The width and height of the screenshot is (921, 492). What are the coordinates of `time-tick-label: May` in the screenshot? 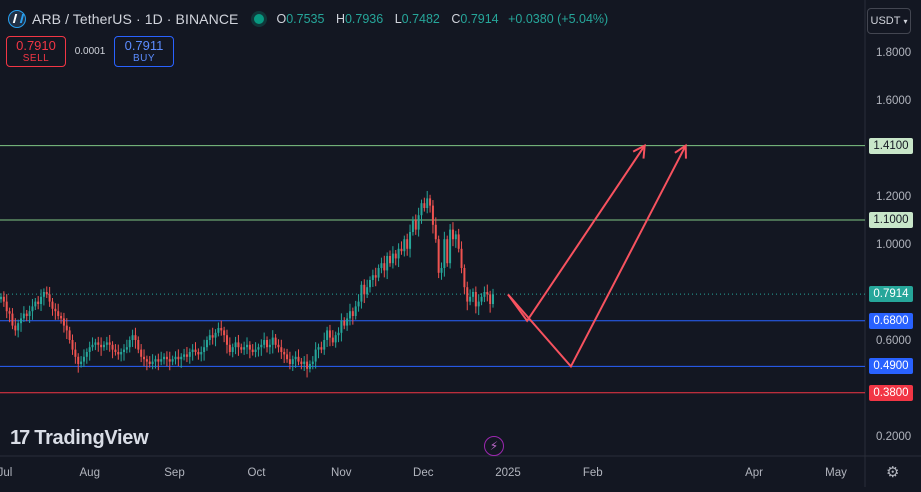 It's located at (836, 473).